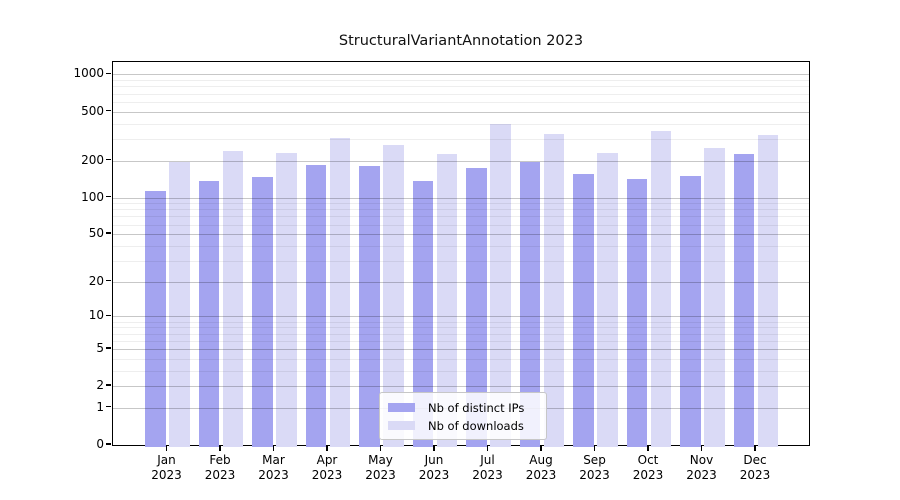  I want to click on chart-title: StructuralVariantAnnotation 2023, so click(461, 41).